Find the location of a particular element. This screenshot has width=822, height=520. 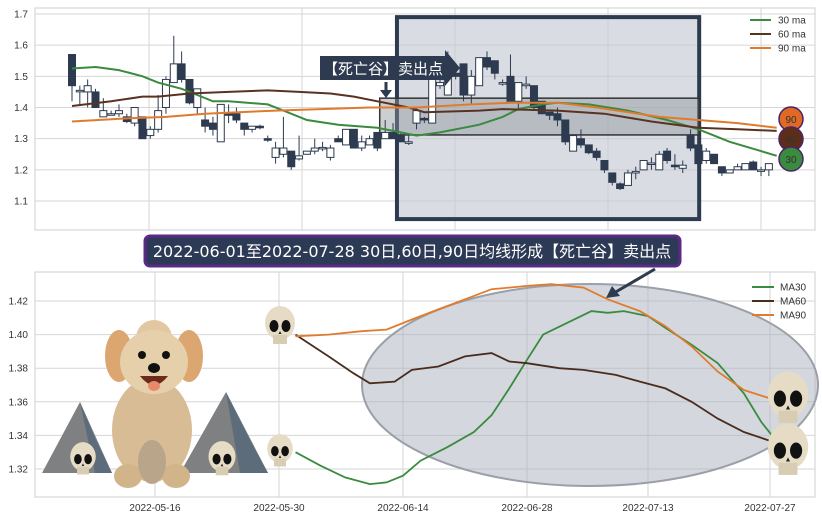

legend-label: 90 ma is located at coordinates (792, 49).